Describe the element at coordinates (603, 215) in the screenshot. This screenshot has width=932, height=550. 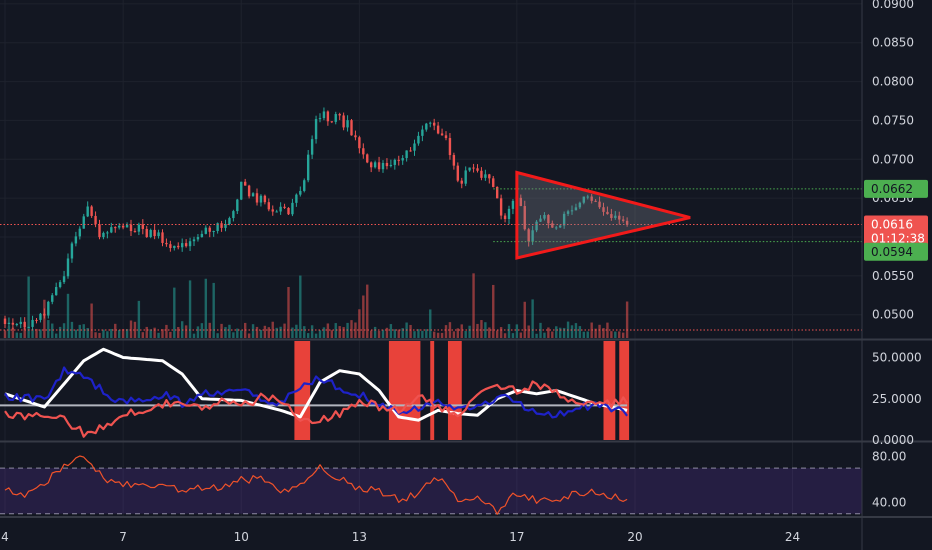
I see `triangle-pattern` at that location.